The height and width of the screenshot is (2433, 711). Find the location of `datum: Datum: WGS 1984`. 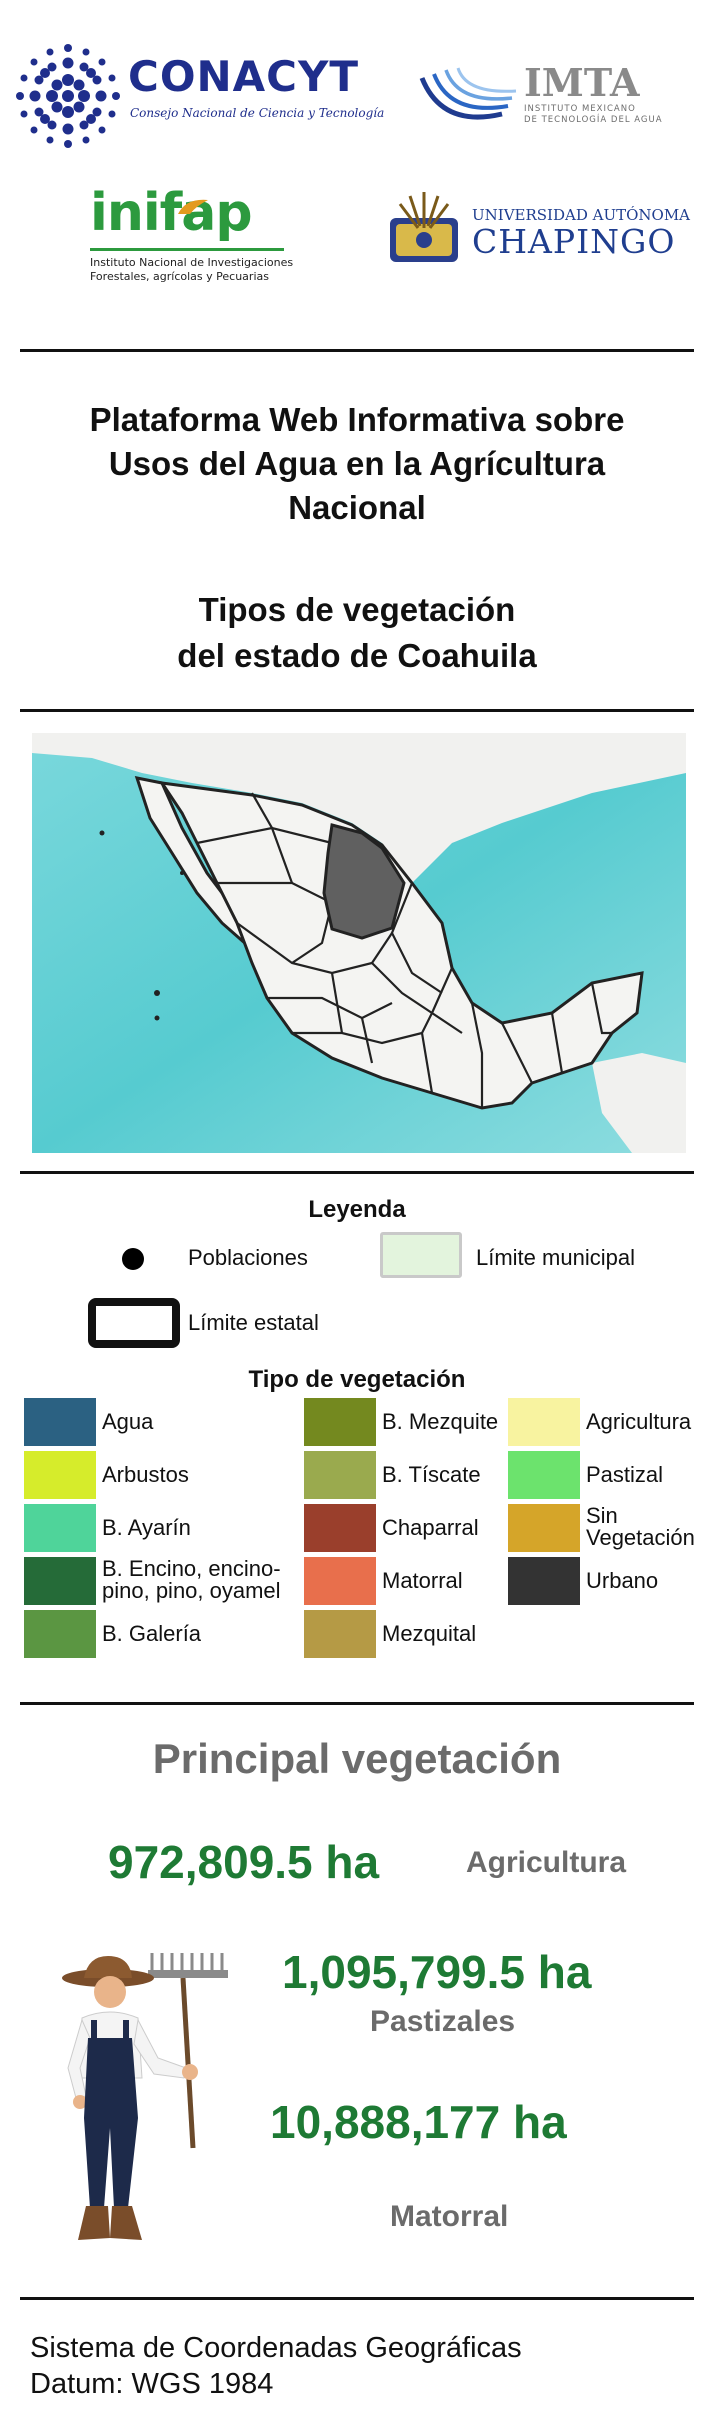

datum: Datum: WGS 1984 is located at coordinates (152, 2384).